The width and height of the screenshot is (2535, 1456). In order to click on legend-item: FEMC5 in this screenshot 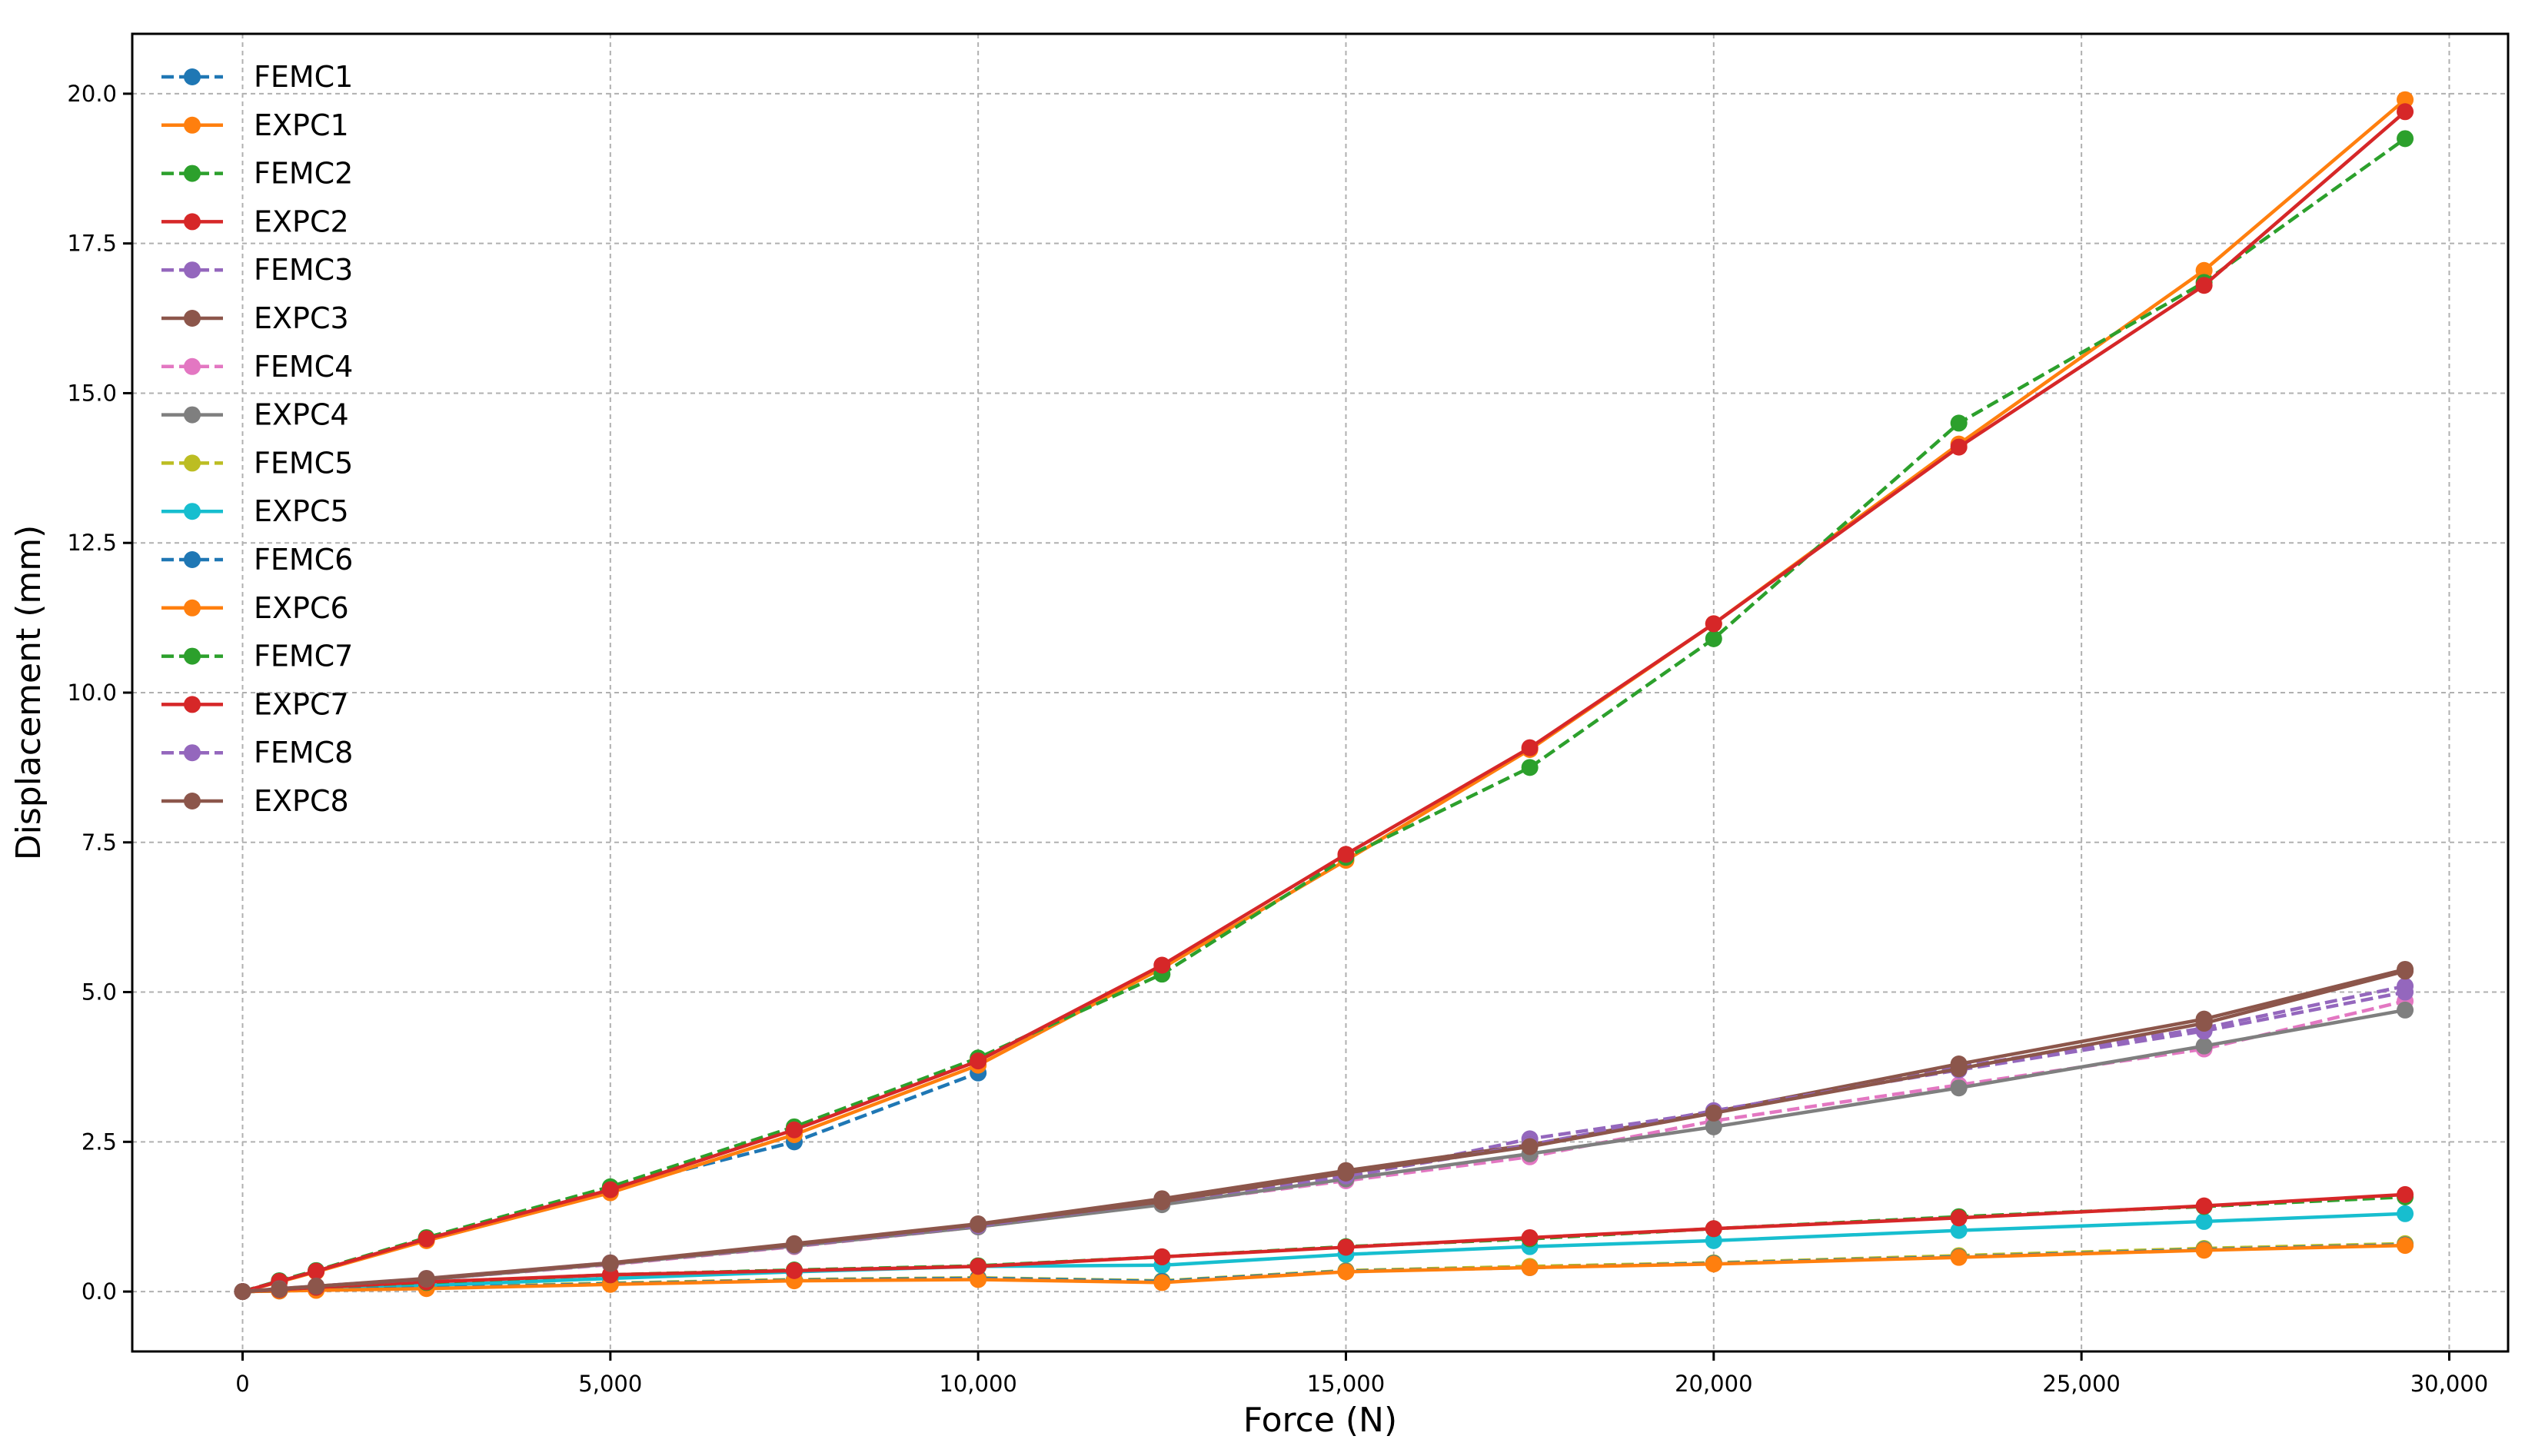, I will do `click(257, 463)`.